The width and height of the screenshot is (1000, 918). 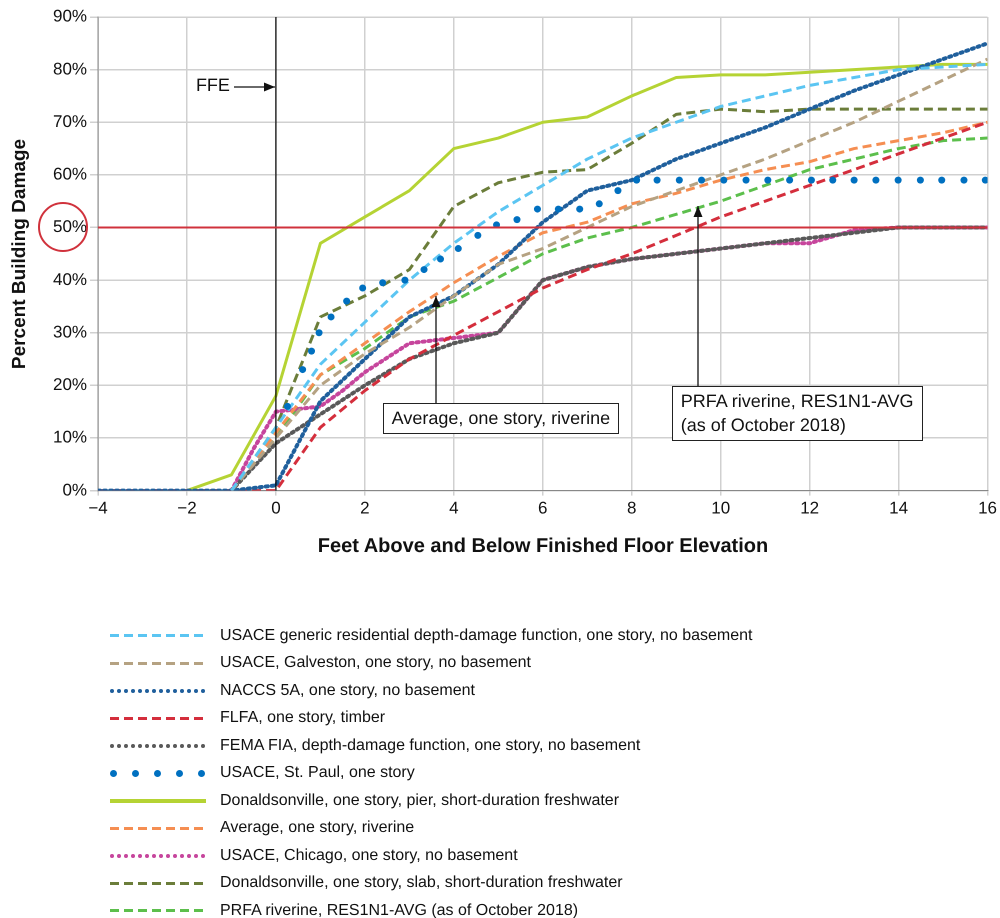 I want to click on y-tick-label: 40%, so click(x=70, y=279).